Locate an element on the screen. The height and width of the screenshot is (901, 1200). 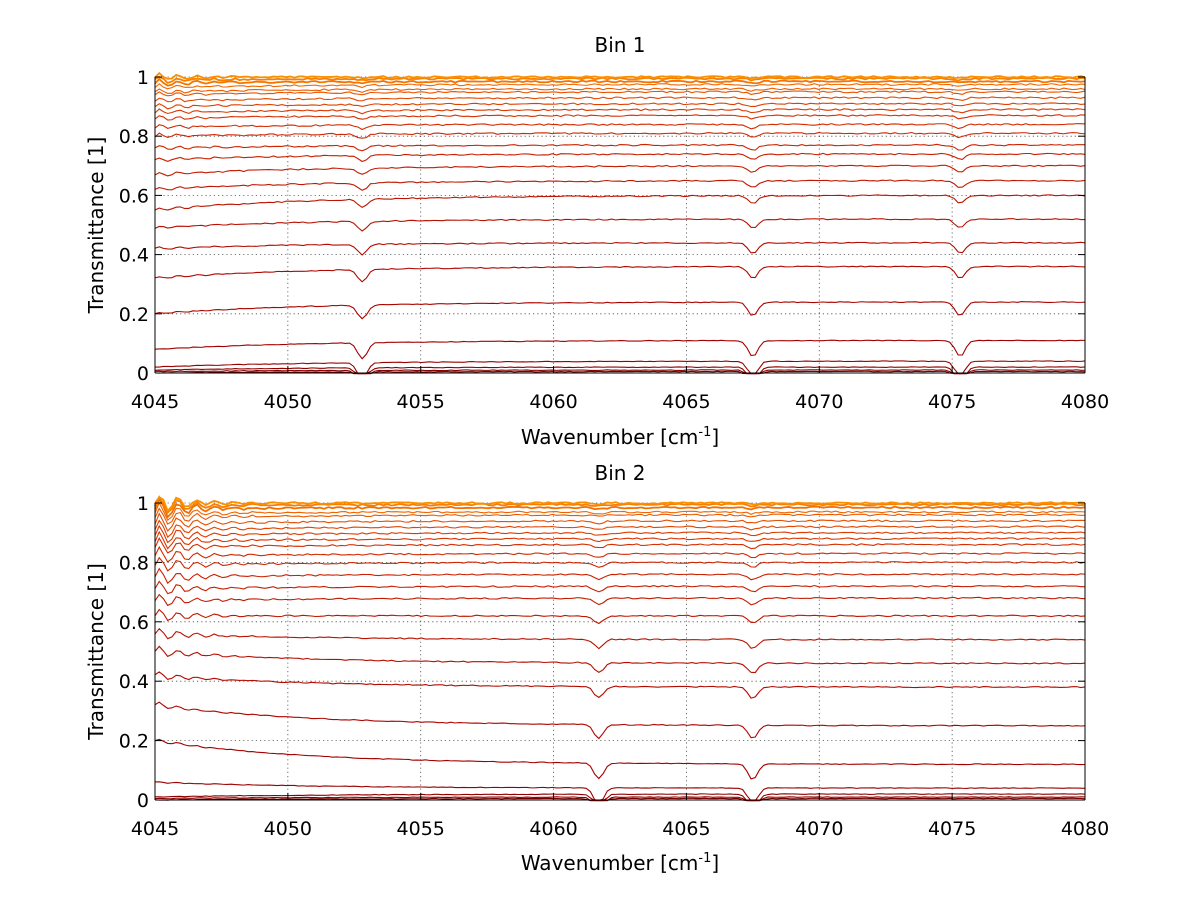
chart-title: Bin 1 is located at coordinates (619, 45).